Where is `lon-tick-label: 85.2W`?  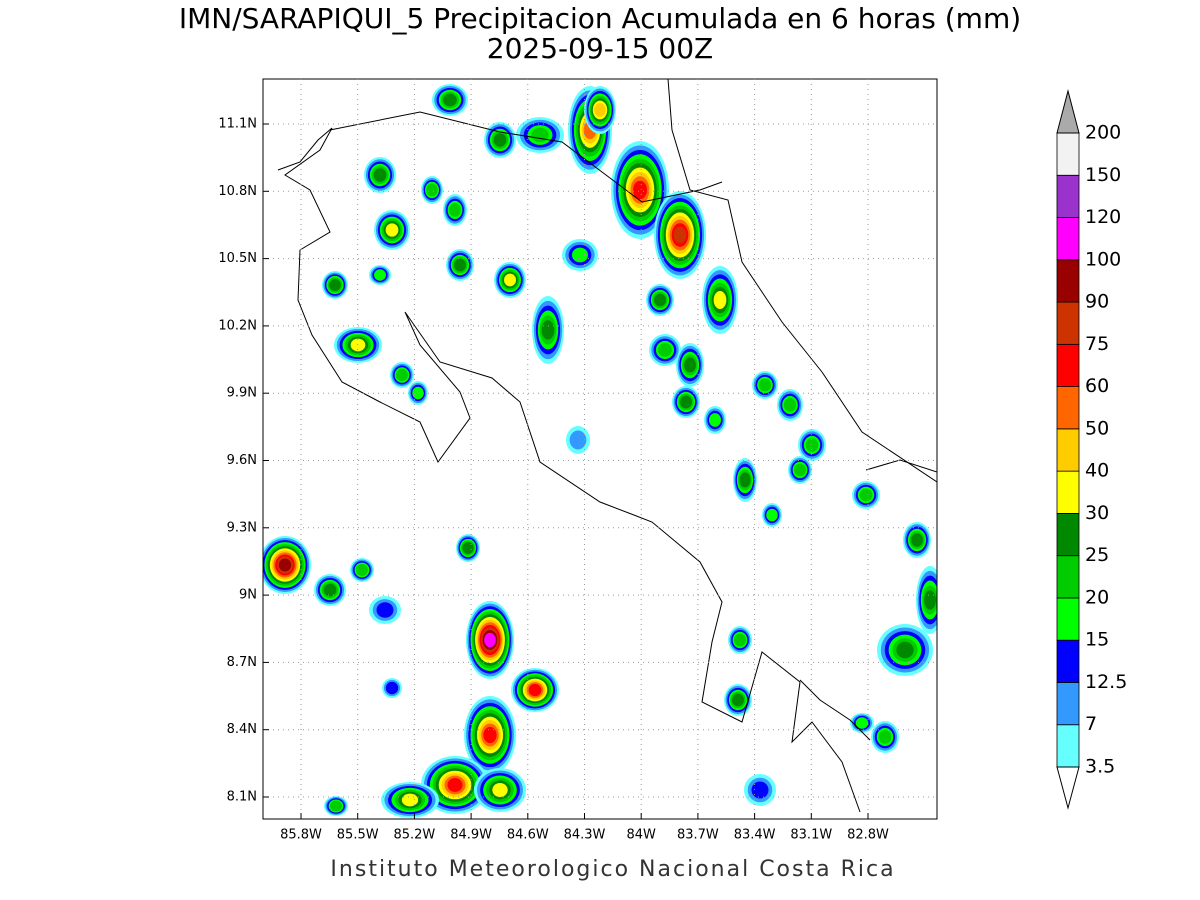 lon-tick-label: 85.2W is located at coordinates (414, 835).